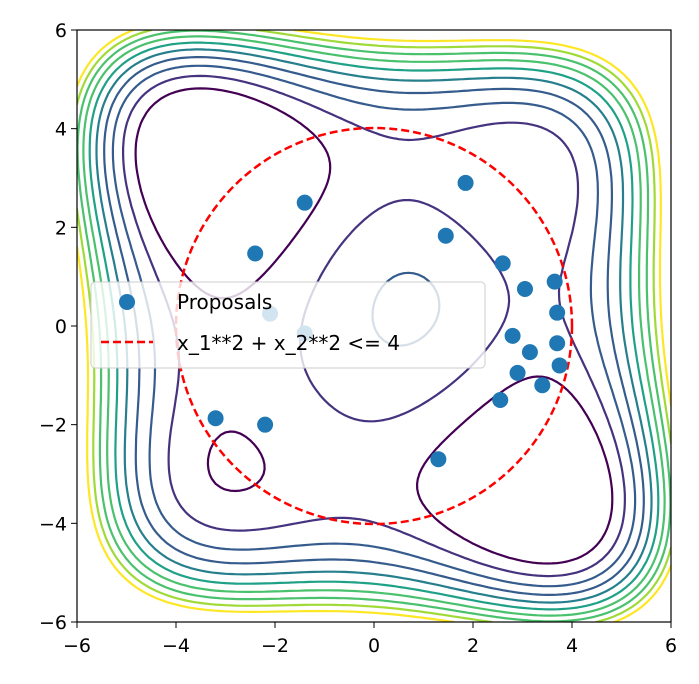  Describe the element at coordinates (127, 302) in the screenshot. I see `legend-marker-proposals` at that location.